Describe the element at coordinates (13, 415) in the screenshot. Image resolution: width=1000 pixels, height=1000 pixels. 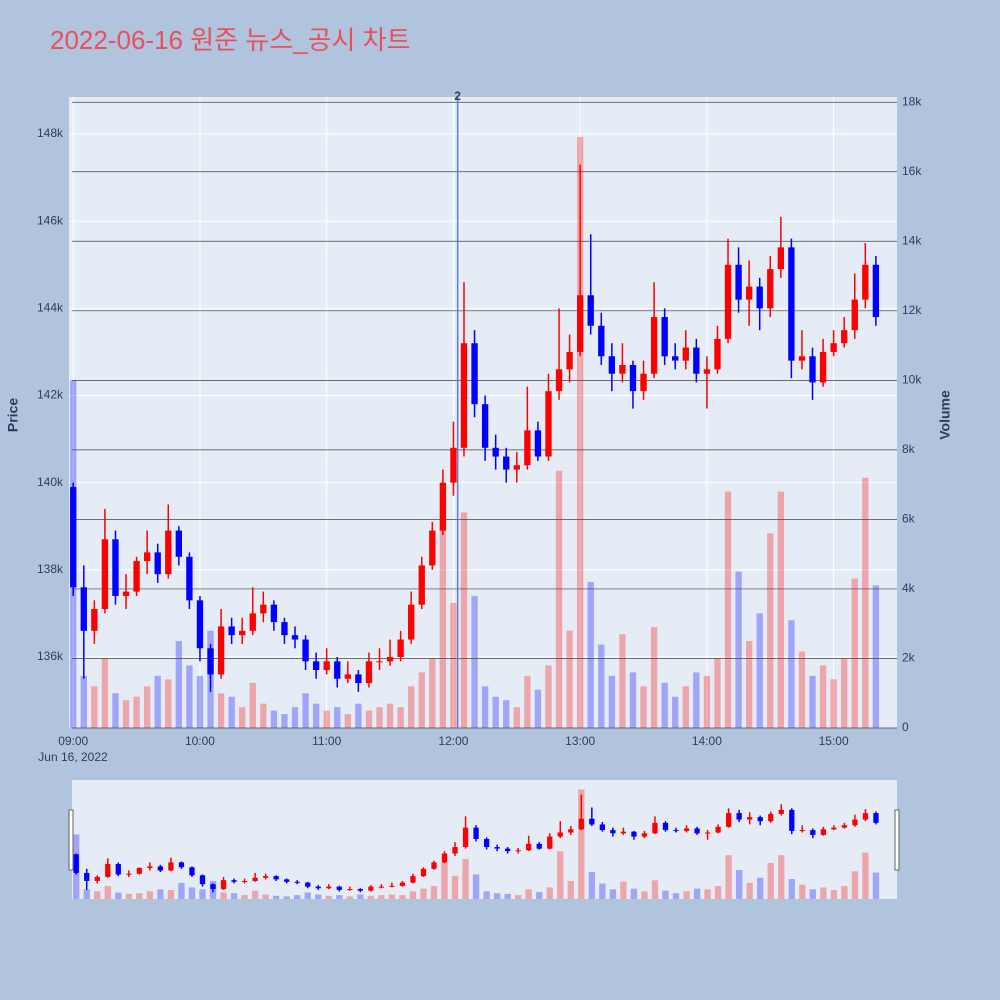
I see `y-axis-title: Price` at that location.